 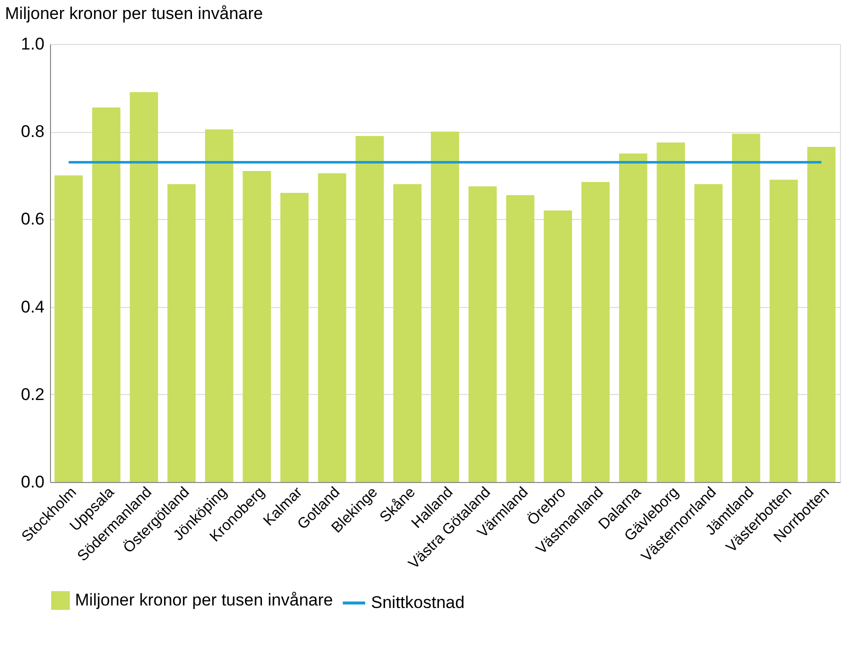 I want to click on y-tick-label: 1.0, so click(x=32, y=44).